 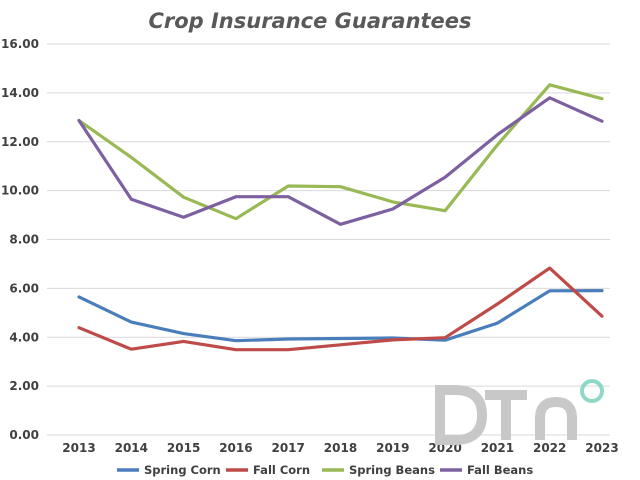 I want to click on legend-label: Spring Beans, so click(x=392, y=470).